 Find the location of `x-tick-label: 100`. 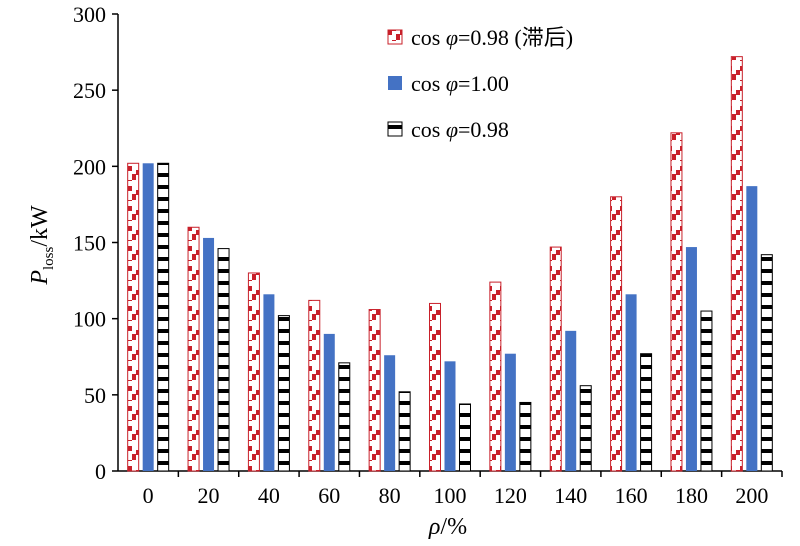

x-tick-label: 100 is located at coordinates (450, 495).